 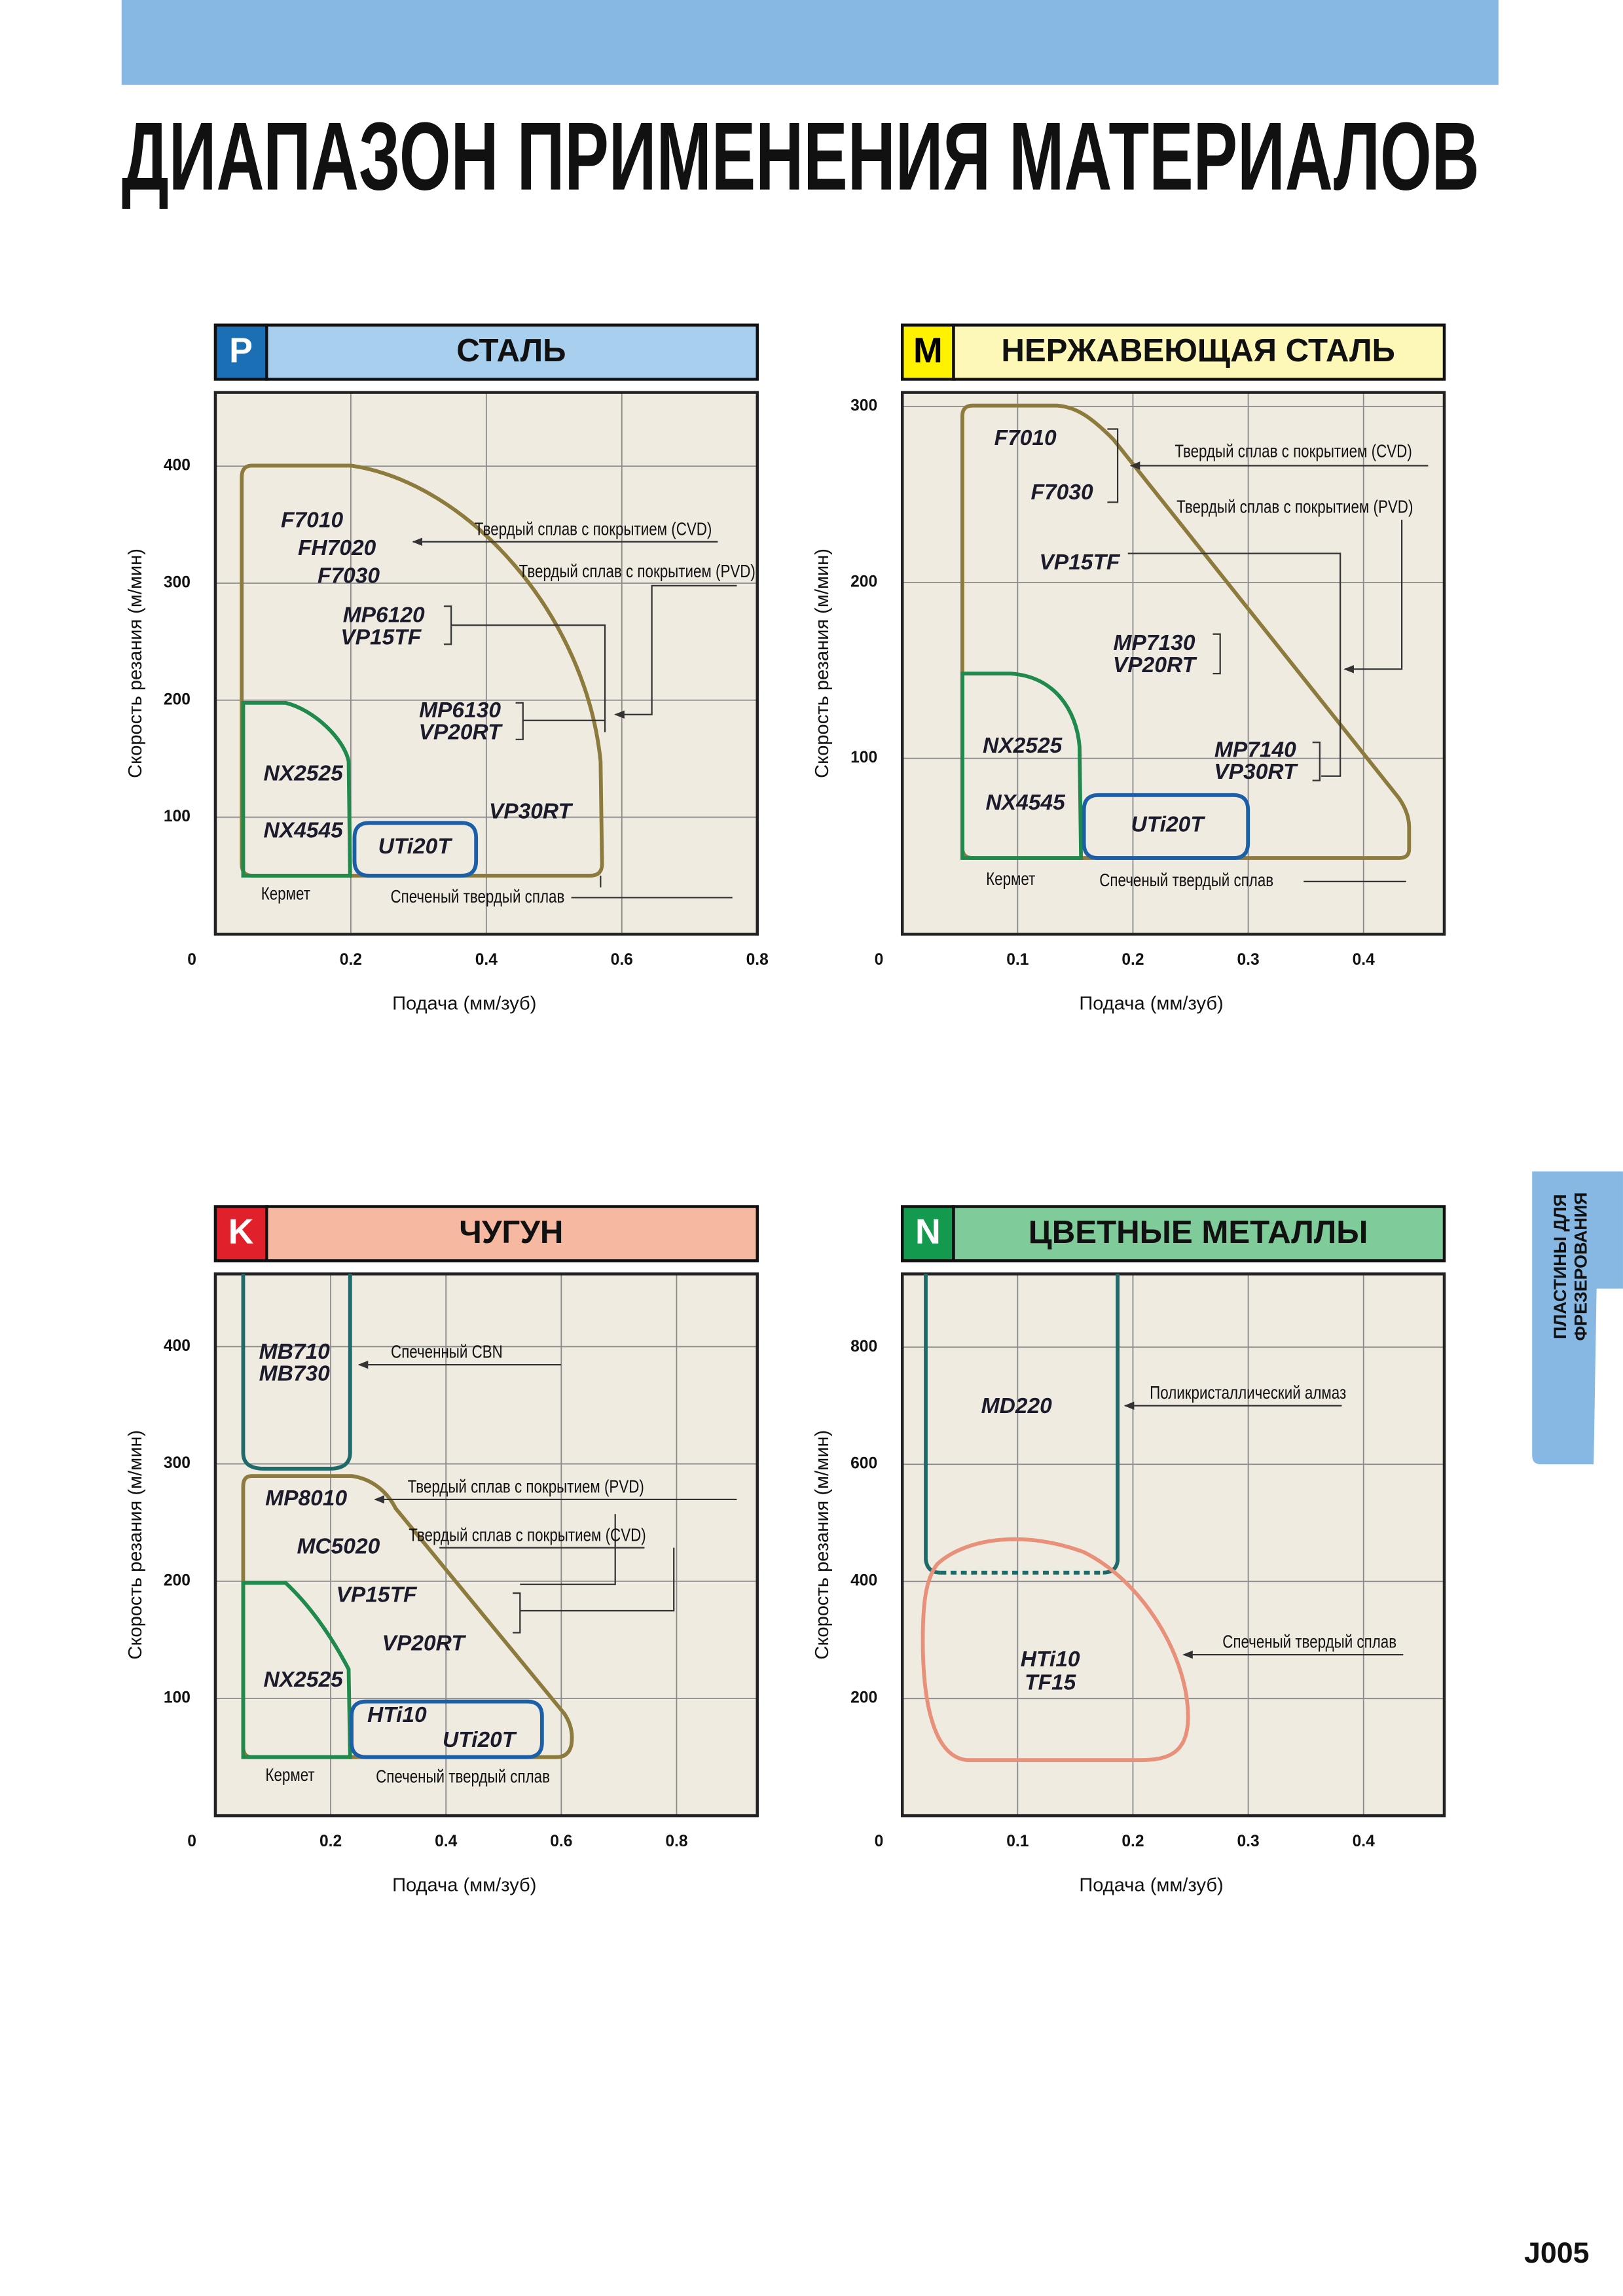 What do you see at coordinates (511, 350) in the screenshot?
I see `chart-title: СТАЛЬ` at bounding box center [511, 350].